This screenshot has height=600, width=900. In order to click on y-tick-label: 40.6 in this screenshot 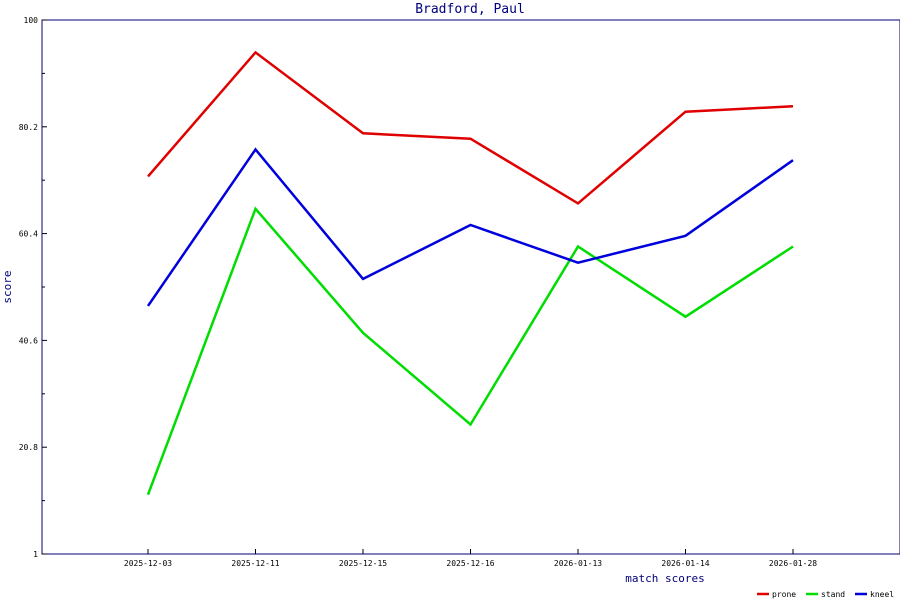, I will do `click(28, 340)`.